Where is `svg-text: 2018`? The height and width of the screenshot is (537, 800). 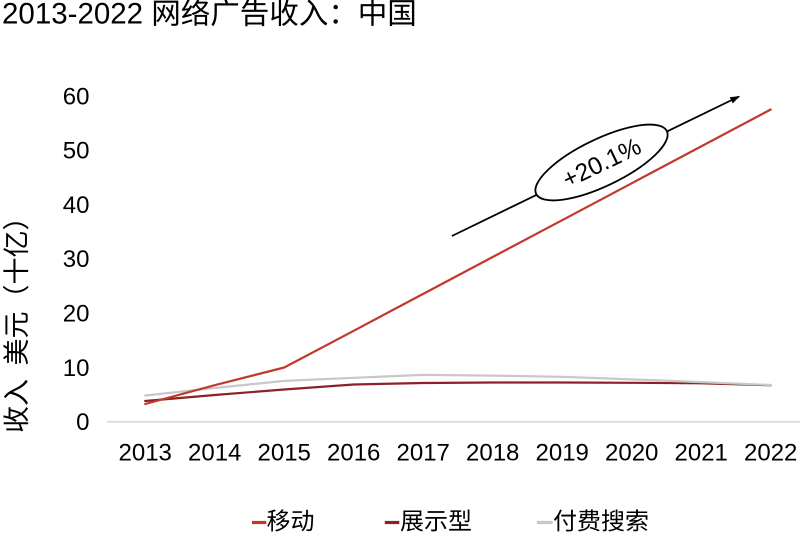
svg-text: 2018 is located at coordinates (492, 453).